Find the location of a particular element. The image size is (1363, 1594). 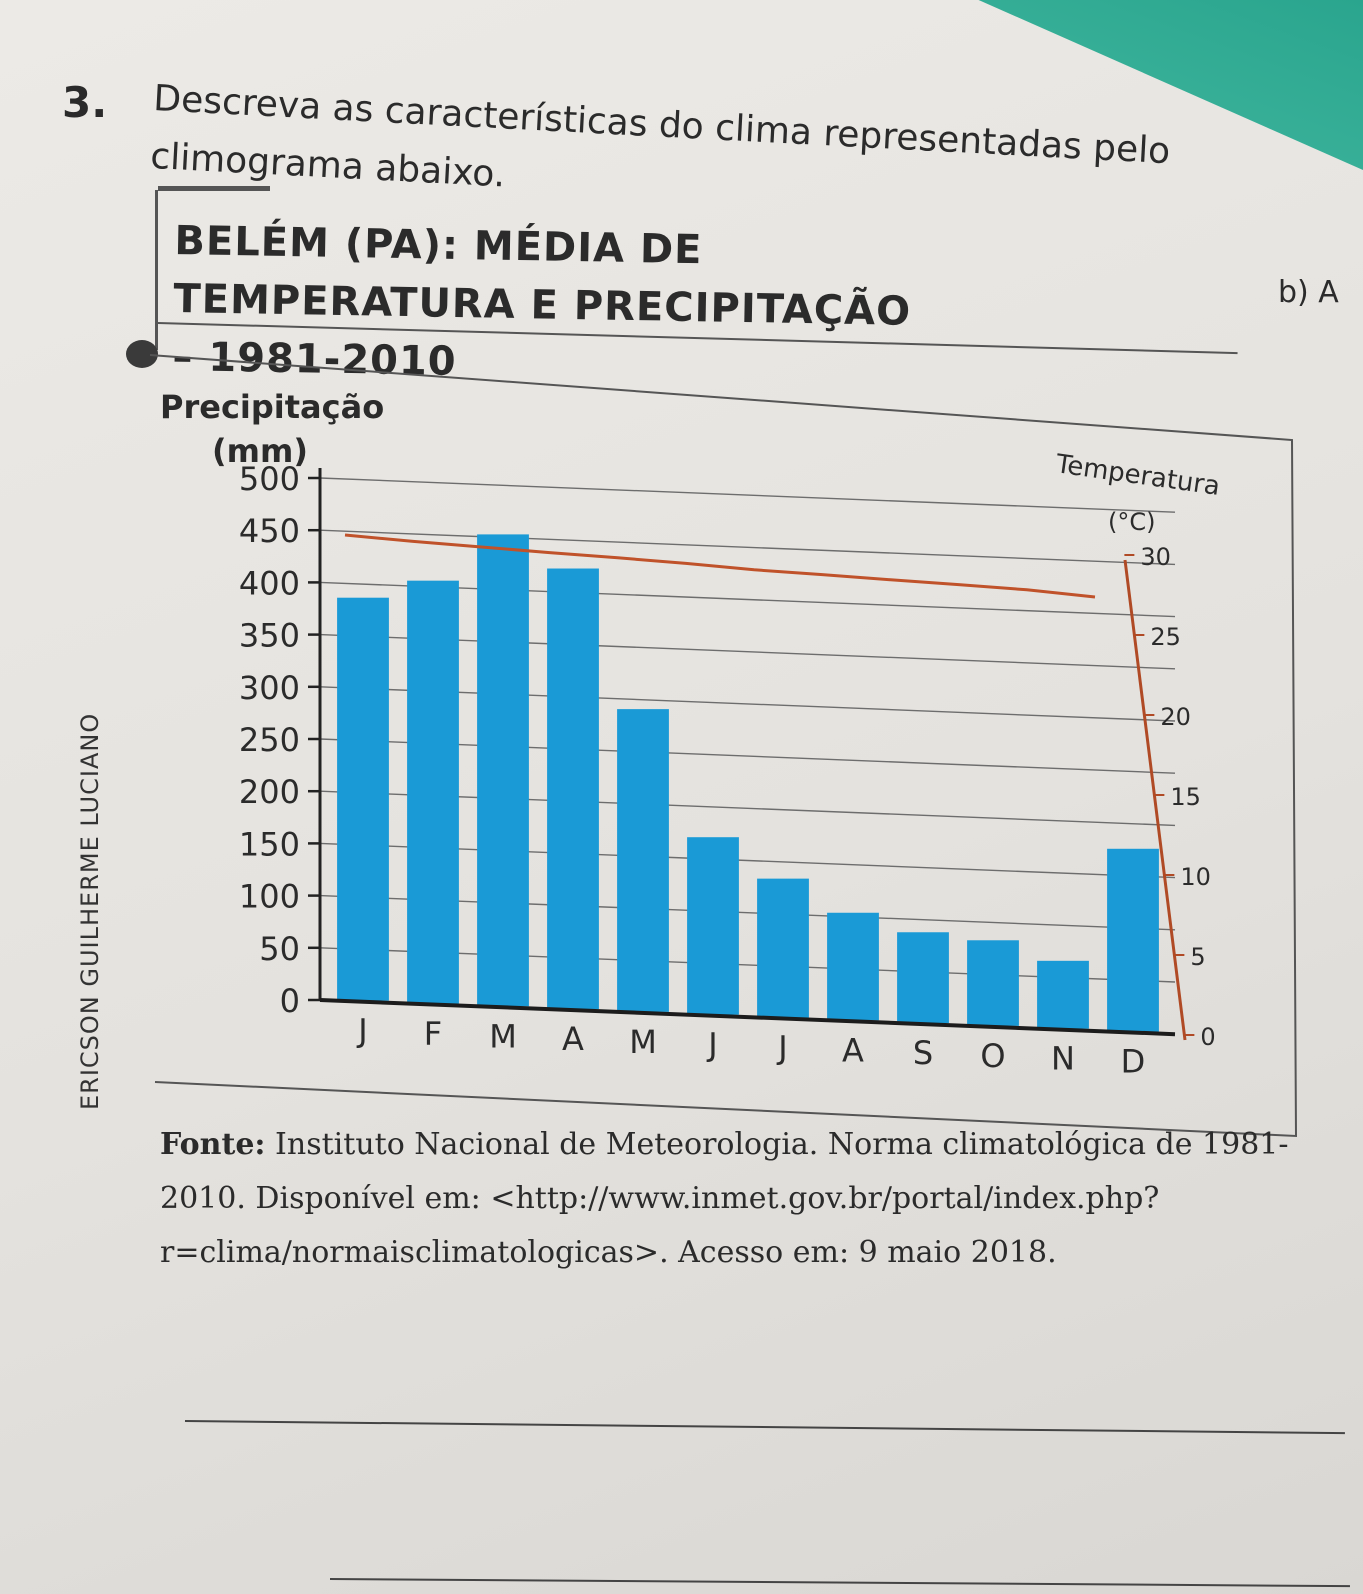

y2-axis-label-line2: (°C) is located at coordinates (1131, 522).